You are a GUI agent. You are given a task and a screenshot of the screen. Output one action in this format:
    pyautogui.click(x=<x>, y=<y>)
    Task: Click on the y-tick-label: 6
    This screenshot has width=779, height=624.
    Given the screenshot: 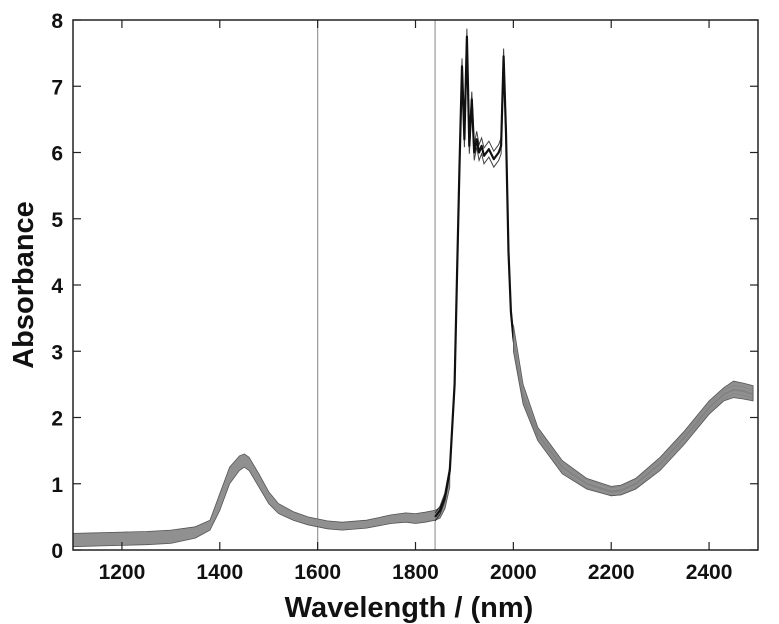 What is the action you would take?
    pyautogui.click(x=57, y=154)
    